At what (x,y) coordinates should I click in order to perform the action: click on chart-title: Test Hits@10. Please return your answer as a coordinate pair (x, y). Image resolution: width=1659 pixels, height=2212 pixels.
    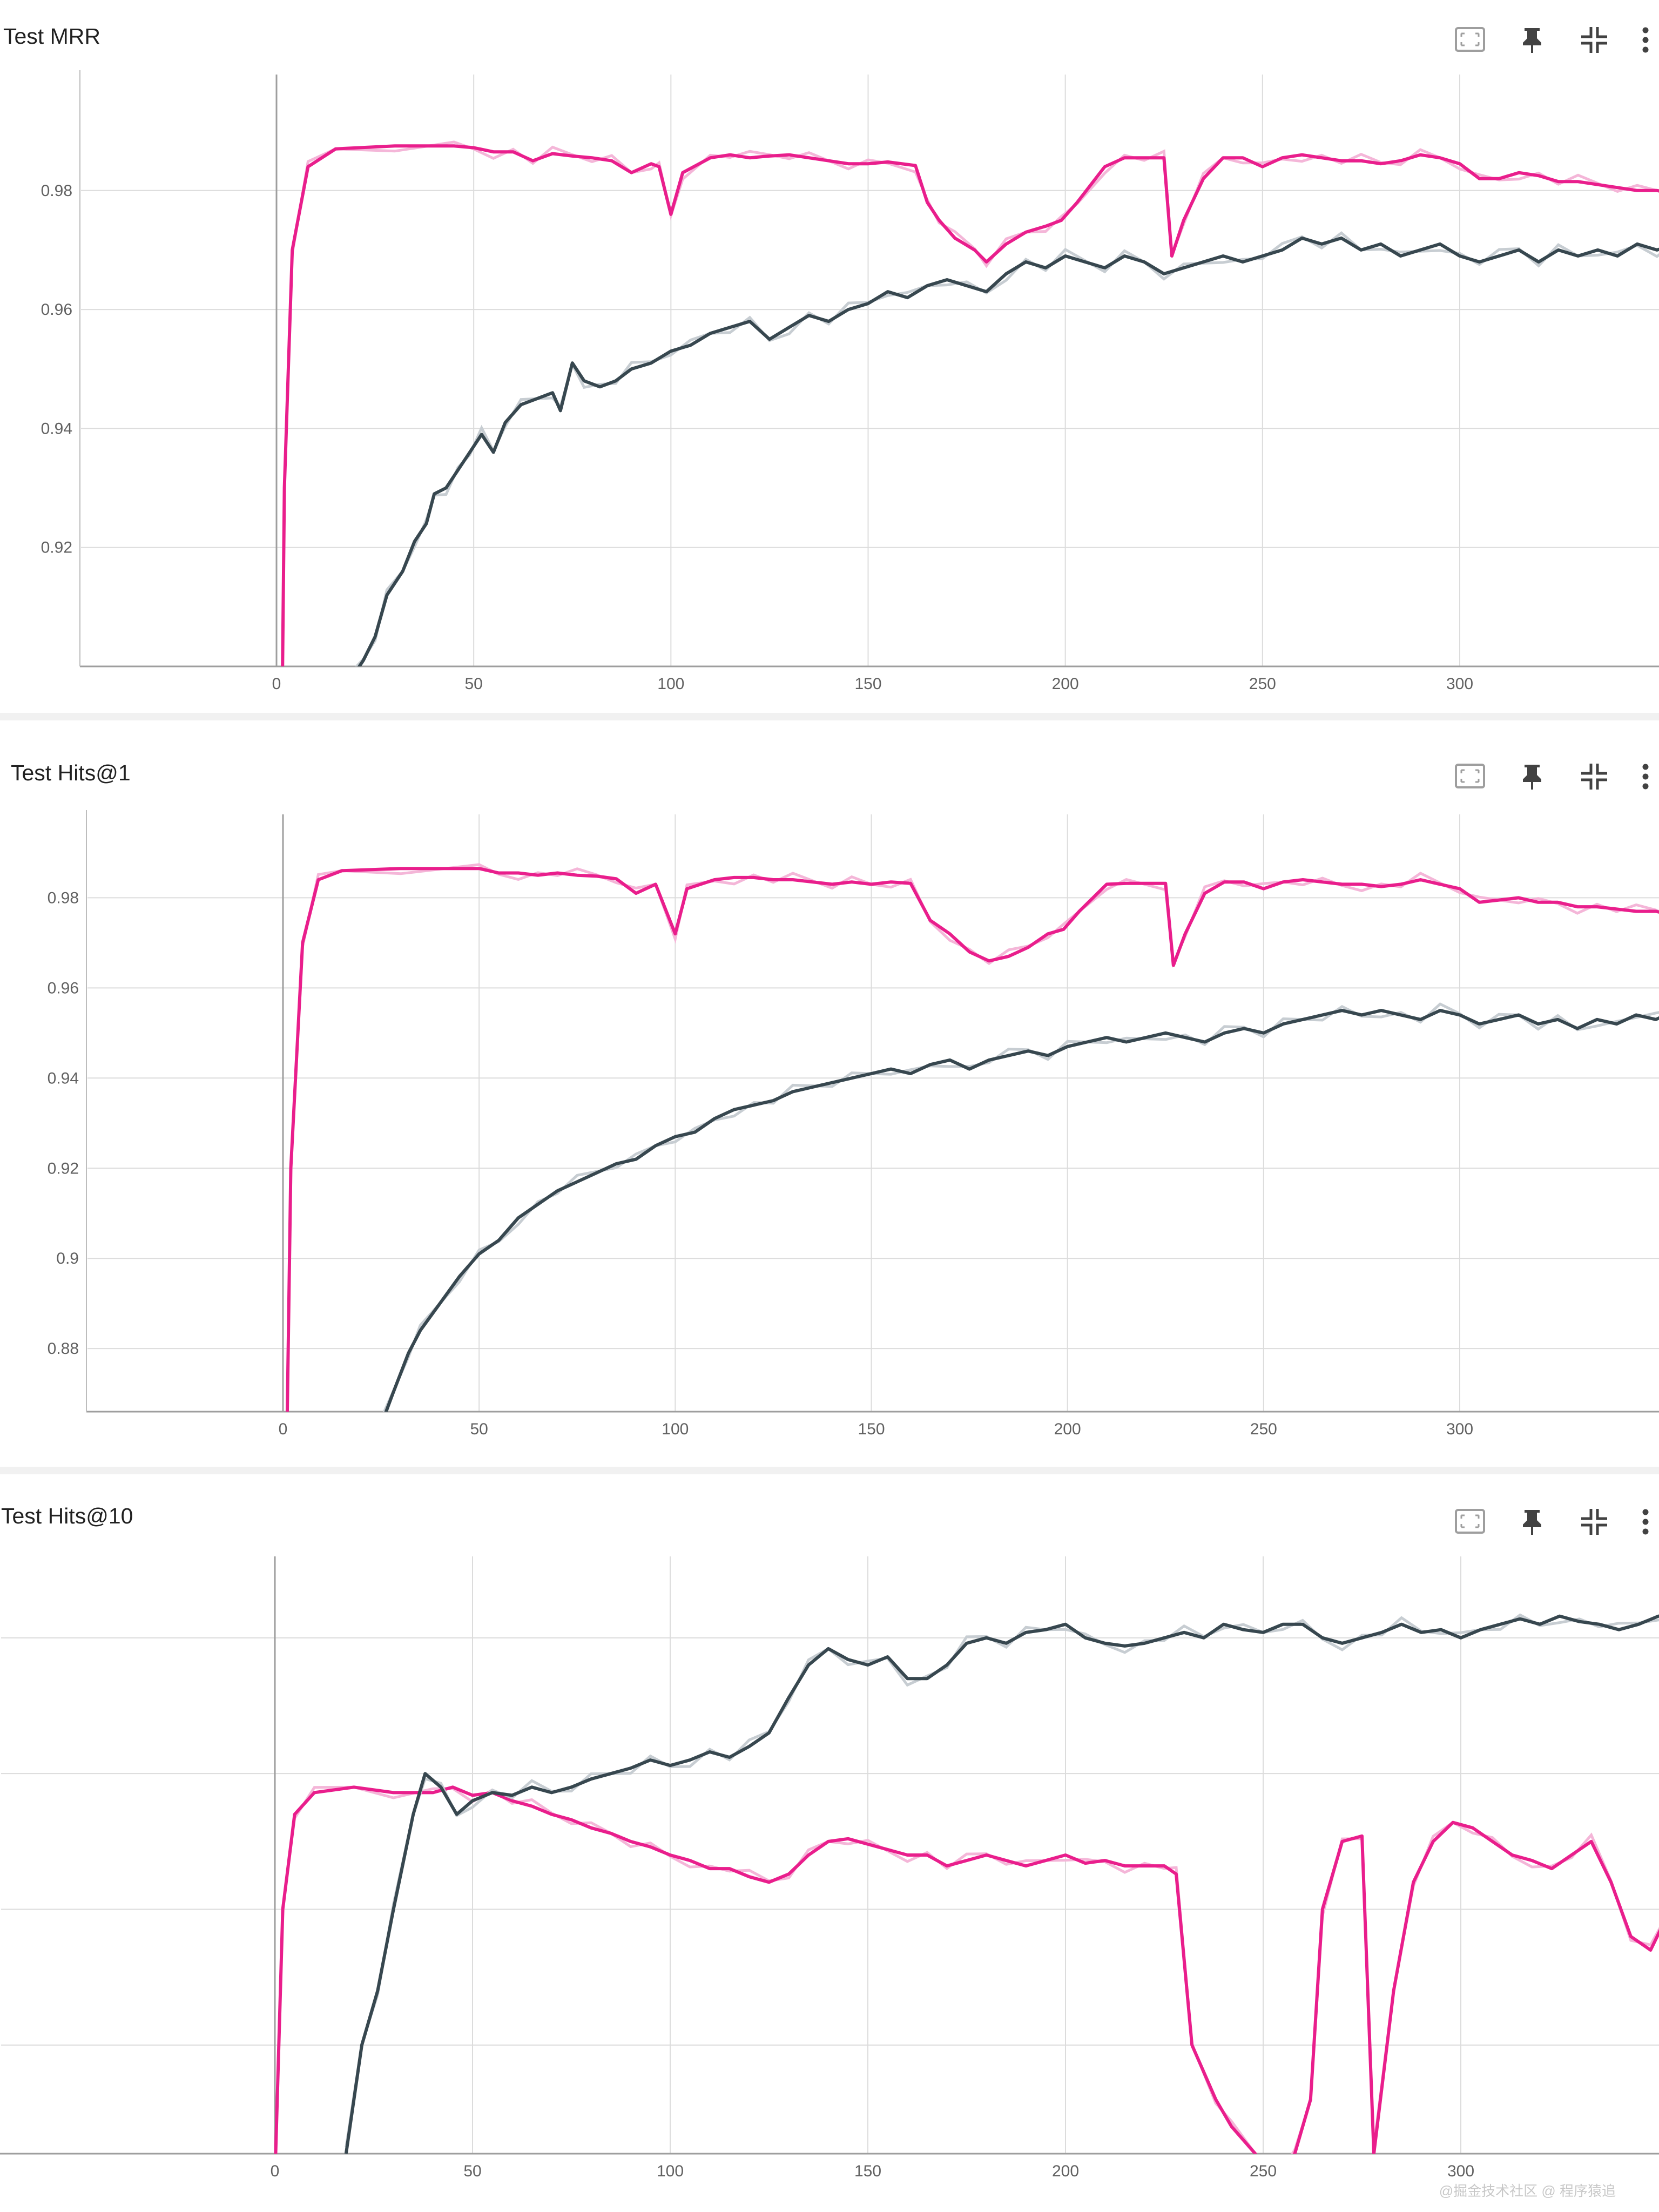
    Looking at the image, I should click on (67, 1515).